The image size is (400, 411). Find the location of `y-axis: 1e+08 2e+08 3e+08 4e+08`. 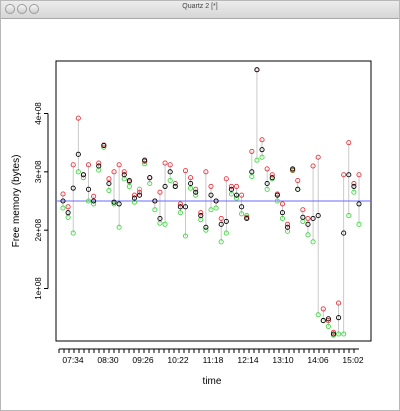

y-axis: 1e+08 2e+08 3e+08 4e+08 is located at coordinates (41, 201).